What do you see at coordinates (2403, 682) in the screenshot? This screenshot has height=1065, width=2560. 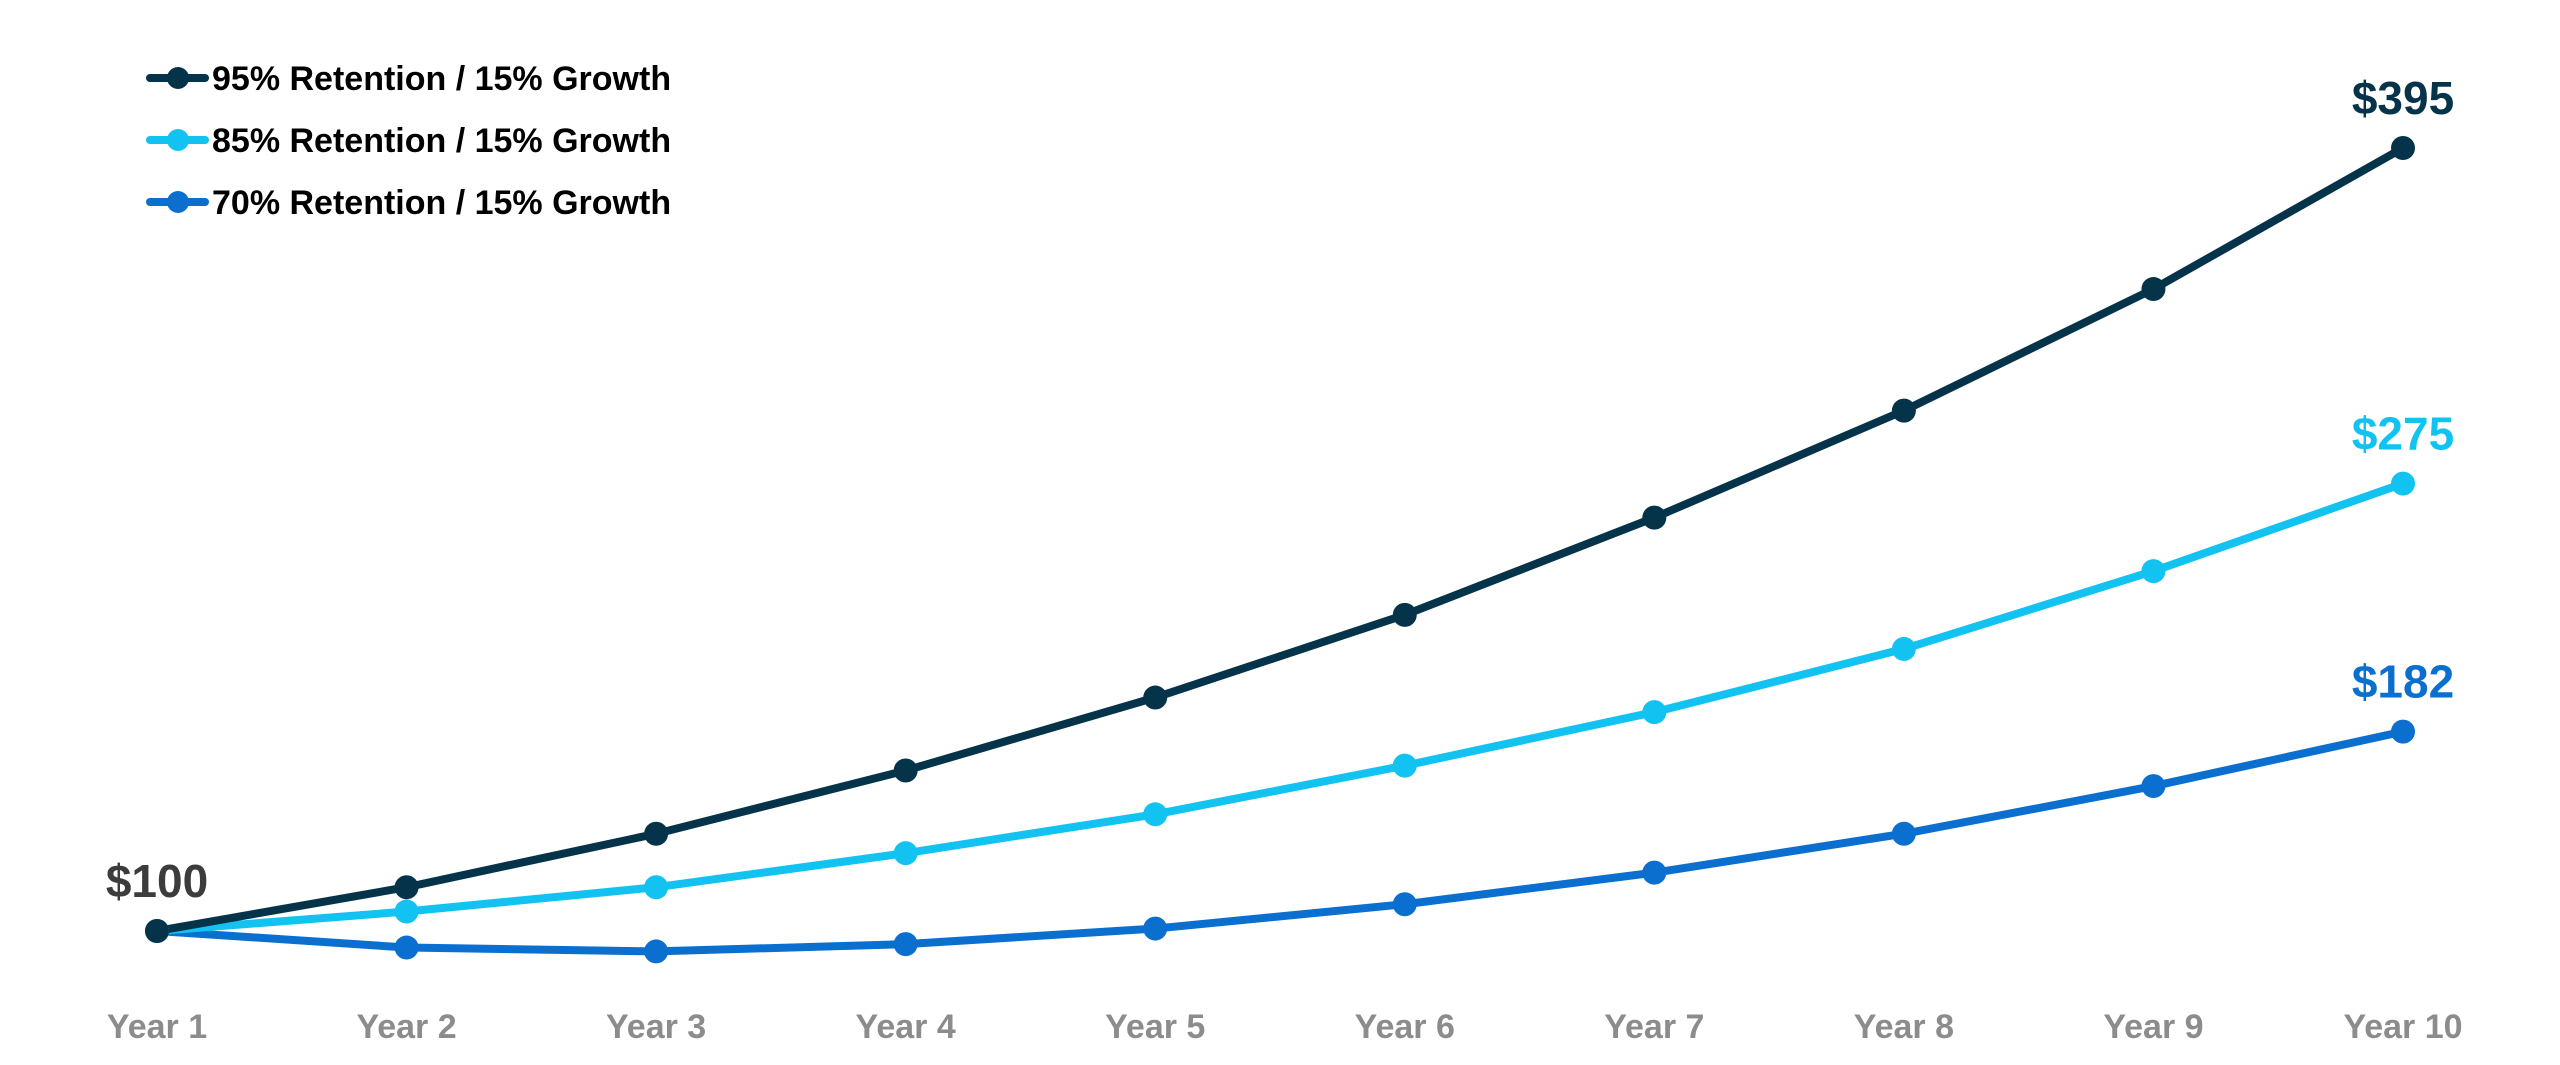 I see `data-label: $182` at bounding box center [2403, 682].